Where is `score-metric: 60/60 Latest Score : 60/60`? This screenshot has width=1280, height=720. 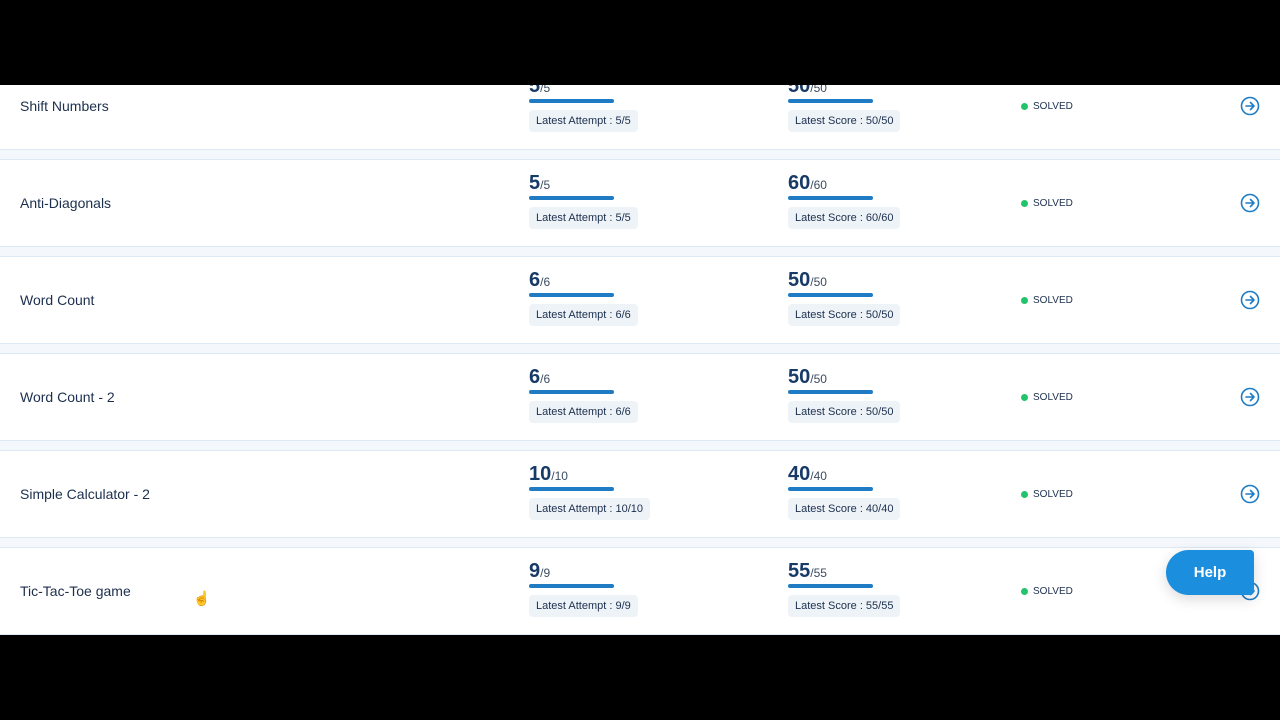 score-metric: 60/60 Latest Score : 60/60 is located at coordinates (844, 200).